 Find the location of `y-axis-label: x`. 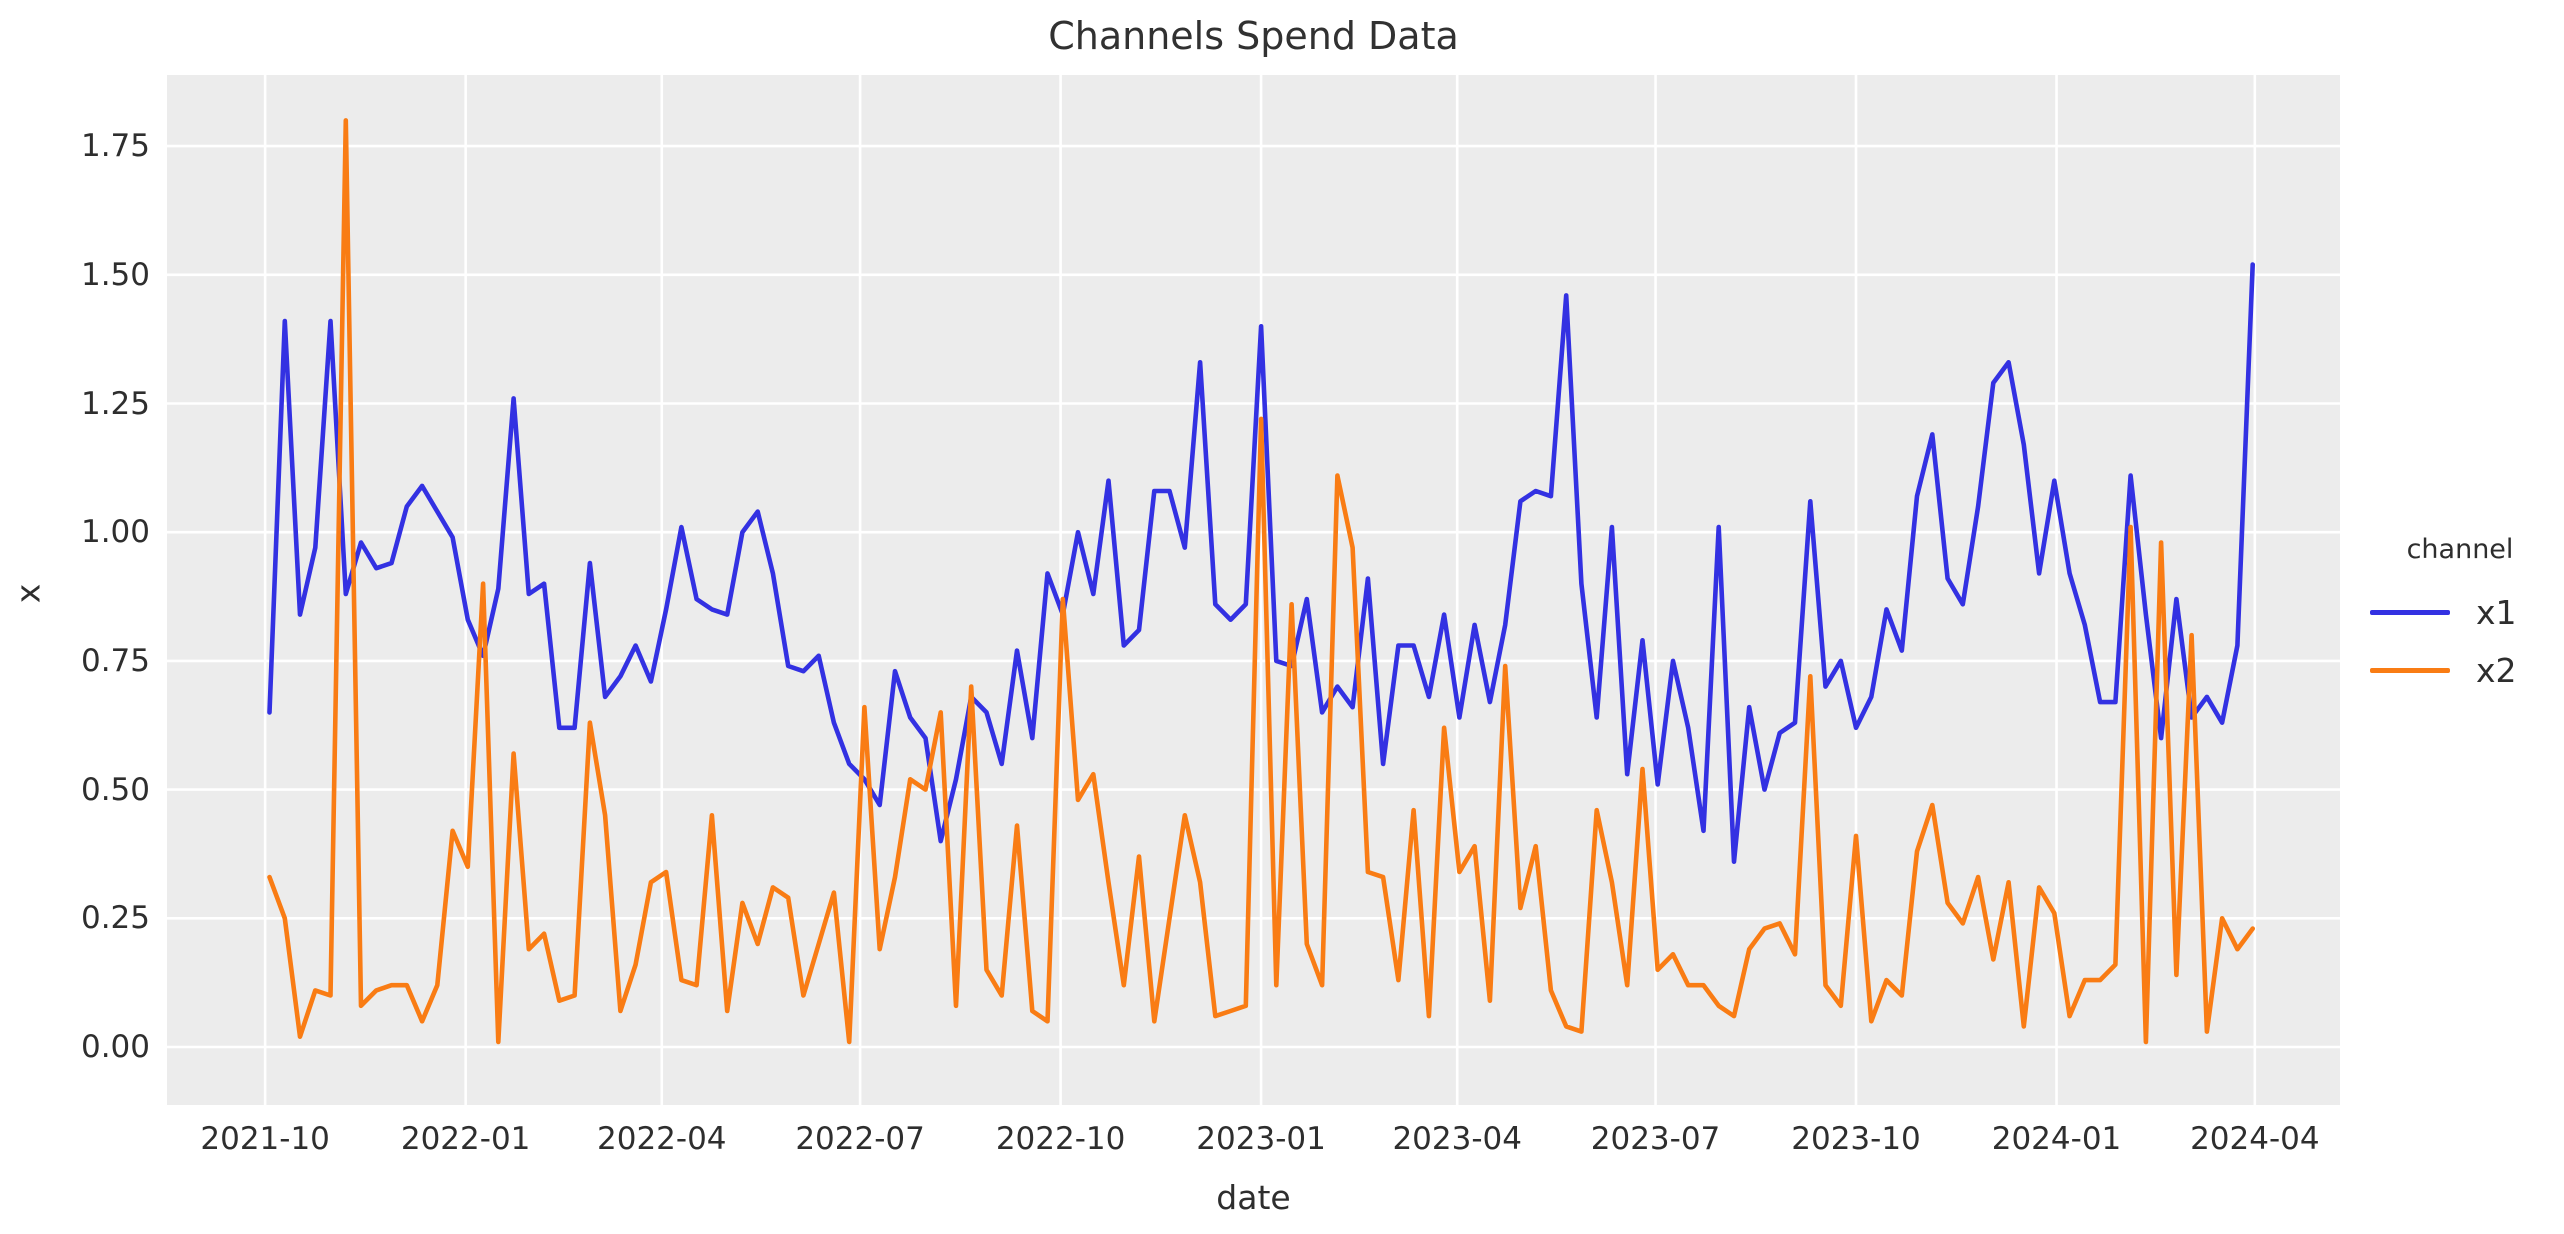

y-axis-label: x is located at coordinates (28, 593).